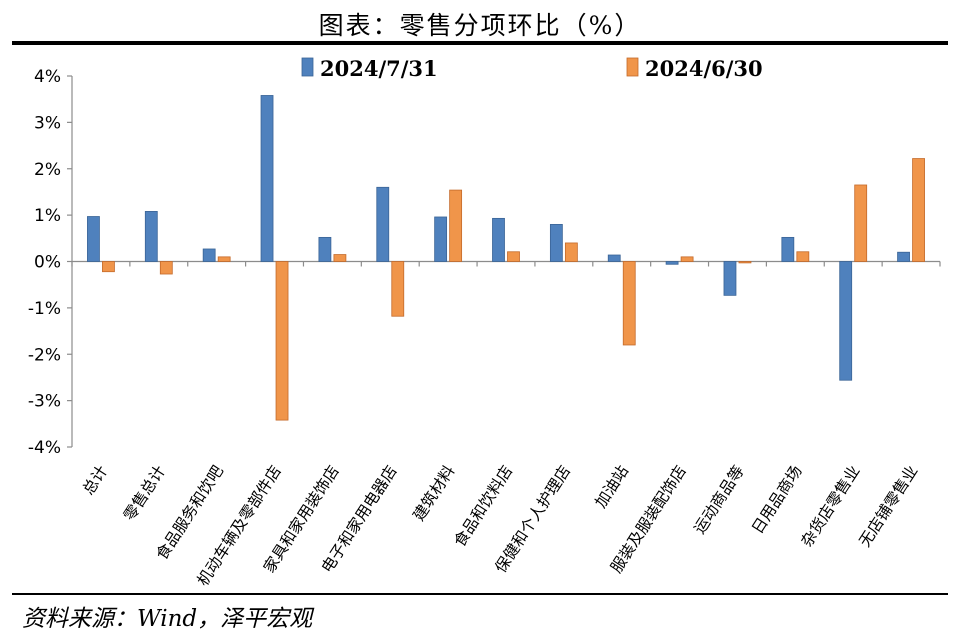  What do you see at coordinates (44, 309) in the screenshot?
I see `y-tick-label: -1%` at bounding box center [44, 309].